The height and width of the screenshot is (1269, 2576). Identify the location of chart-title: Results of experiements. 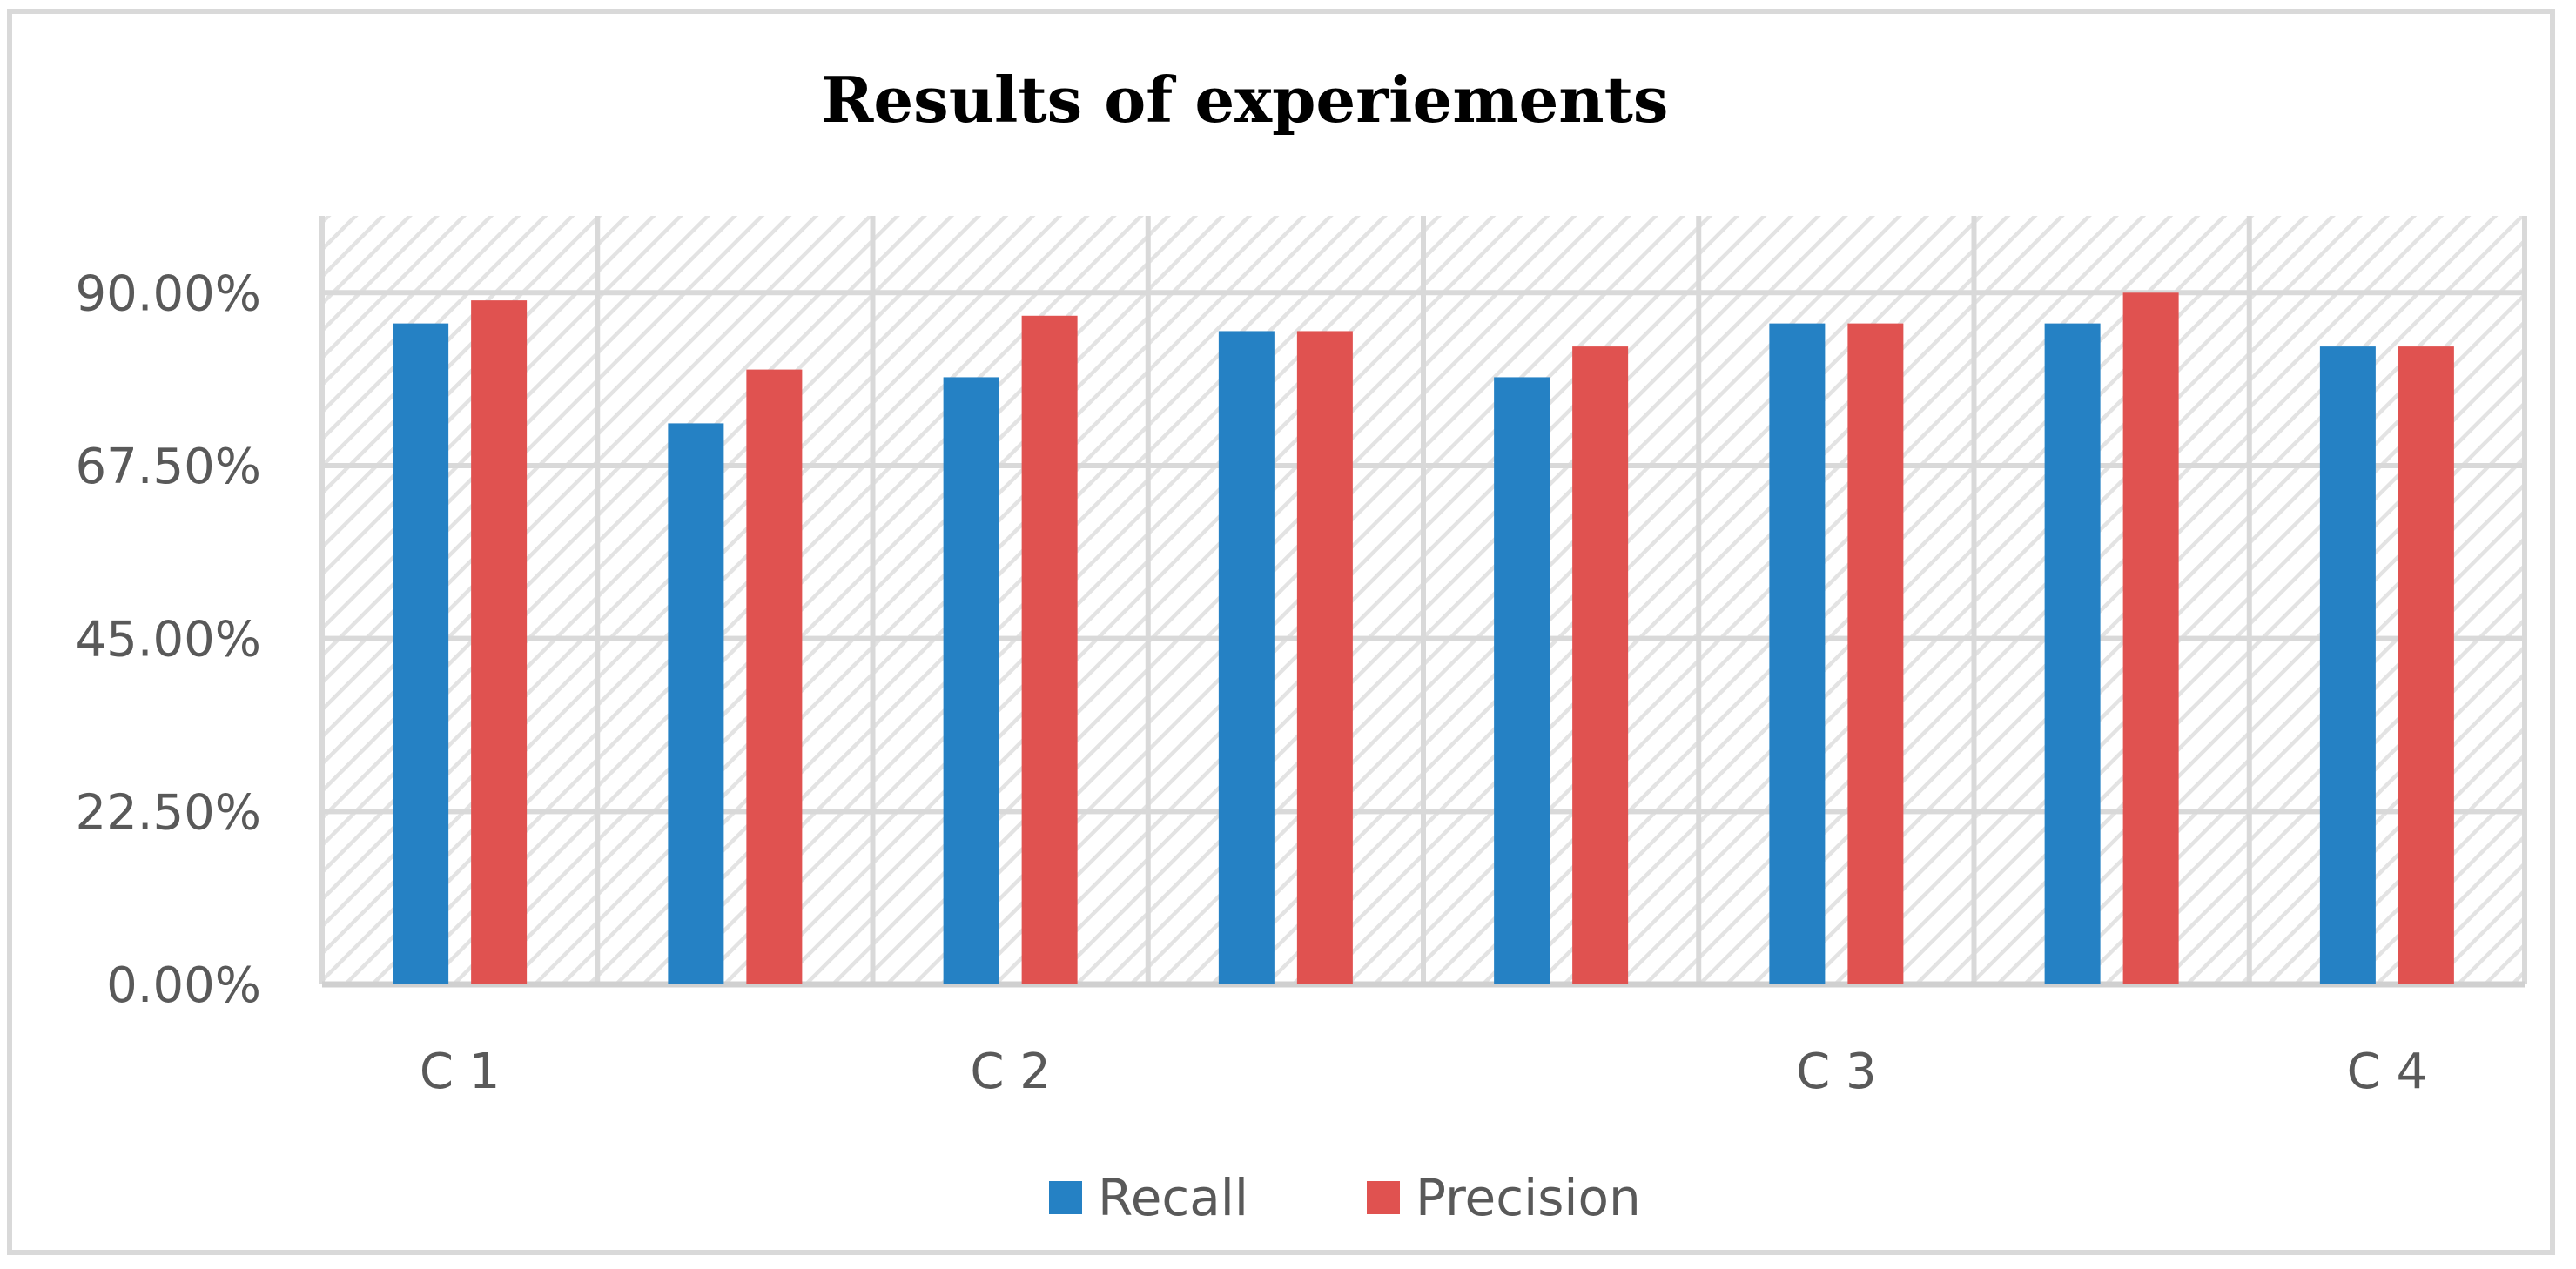
(1245, 100).